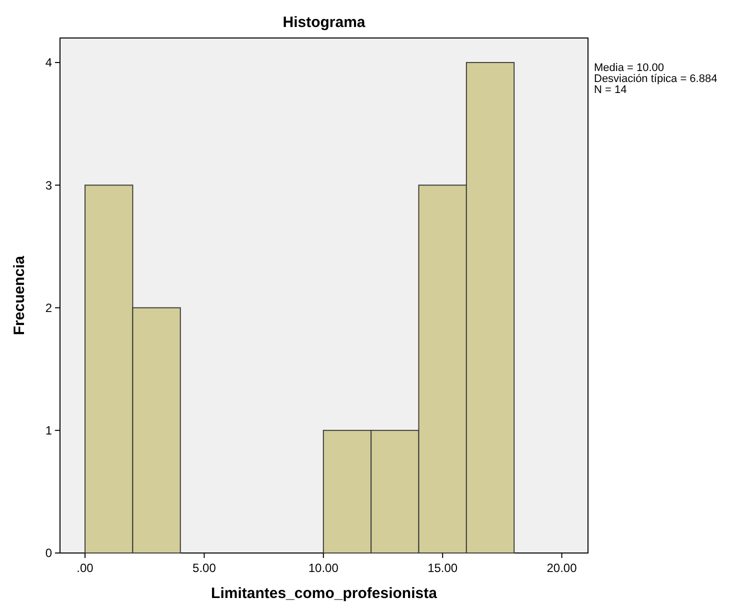  What do you see at coordinates (48, 553) in the screenshot?
I see `y-tick-label: 0` at bounding box center [48, 553].